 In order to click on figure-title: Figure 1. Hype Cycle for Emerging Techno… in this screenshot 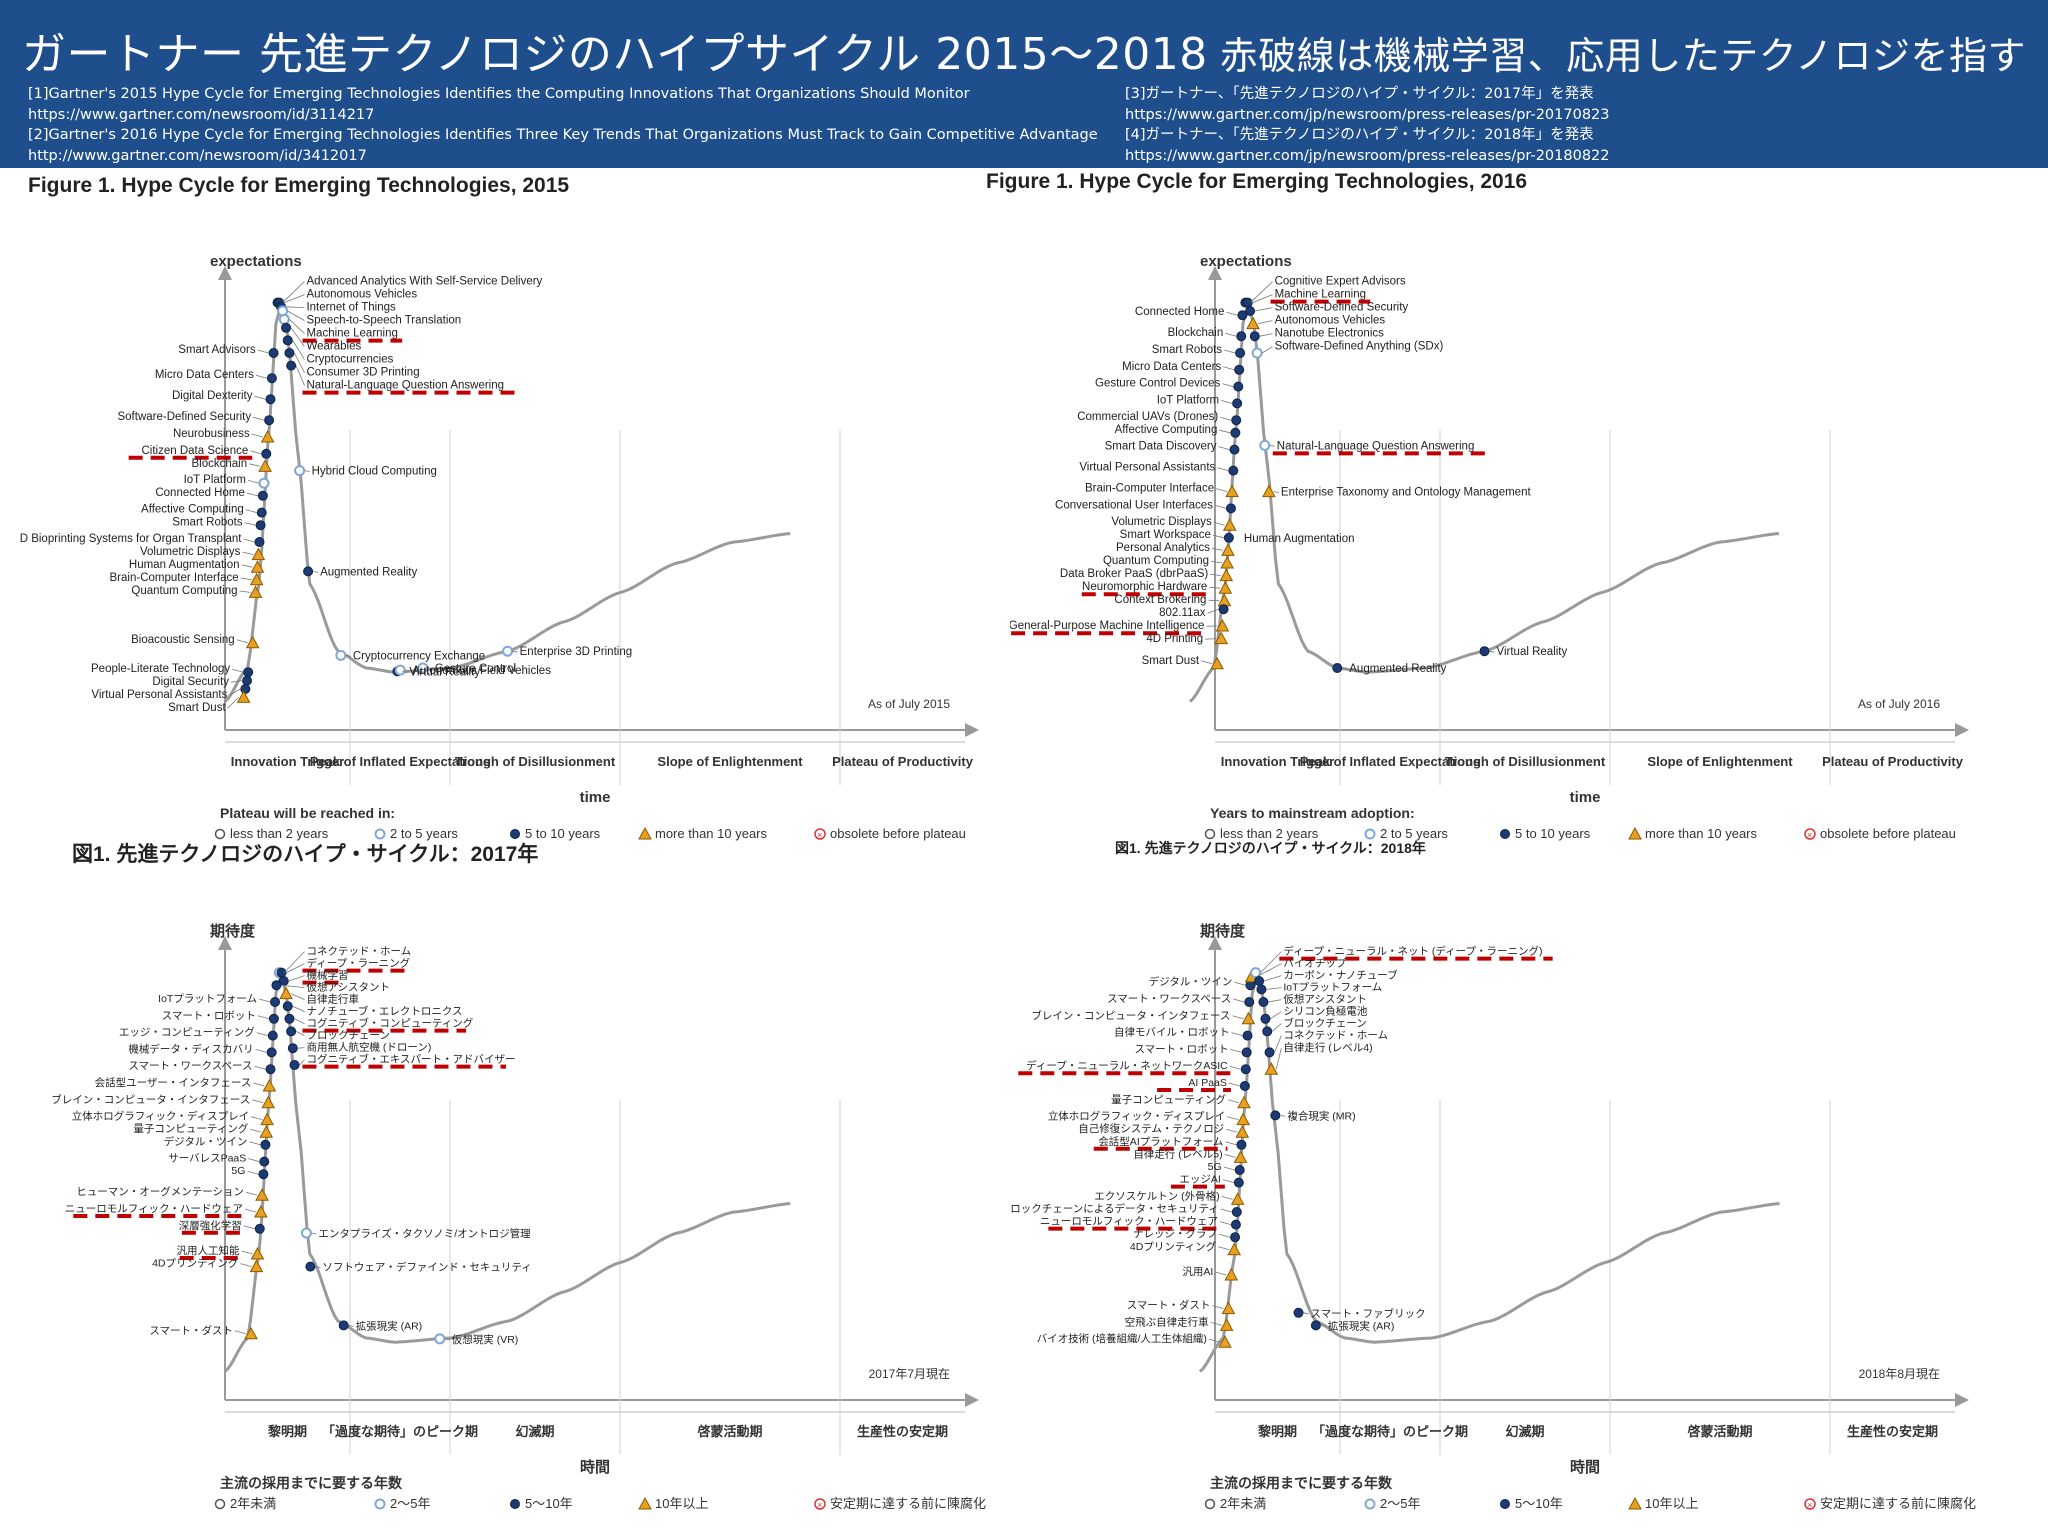, I will do `click(1257, 181)`.